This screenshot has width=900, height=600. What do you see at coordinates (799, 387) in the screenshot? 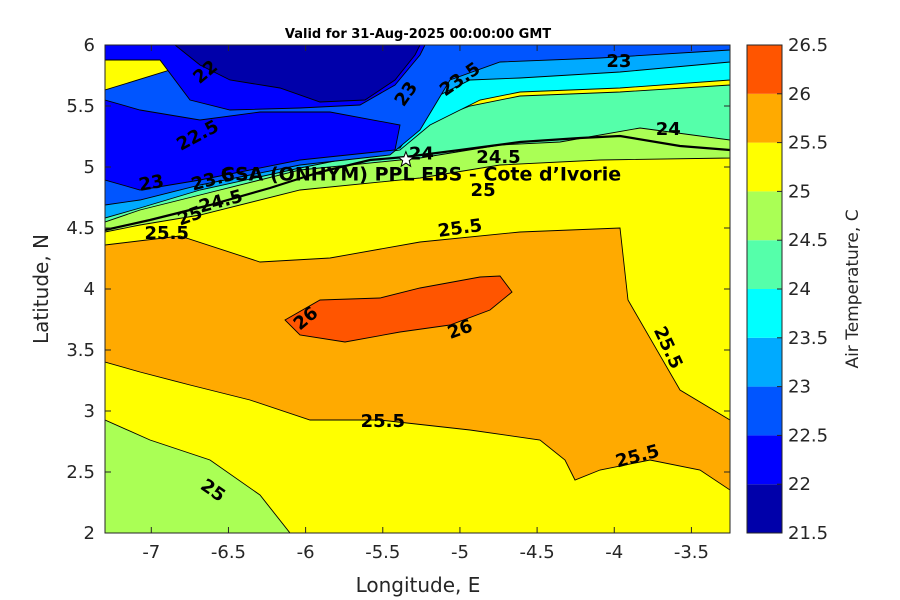
I see `colorbar-tick-label: 23` at bounding box center [799, 387].